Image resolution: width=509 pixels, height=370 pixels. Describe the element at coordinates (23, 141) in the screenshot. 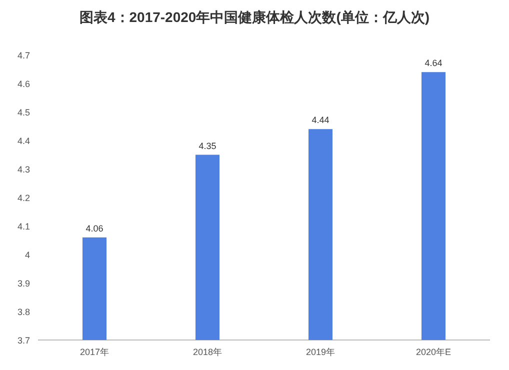

I see `y-tick-label: 4.4` at that location.